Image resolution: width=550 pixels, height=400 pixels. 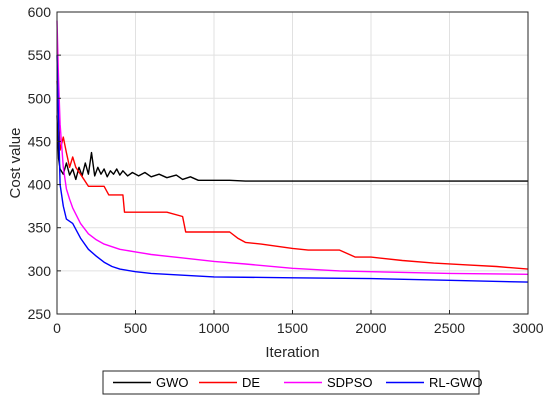 What do you see at coordinates (292, 382) in the screenshot?
I see `legend: GWO DE SDPSO RL-GWO` at bounding box center [292, 382].